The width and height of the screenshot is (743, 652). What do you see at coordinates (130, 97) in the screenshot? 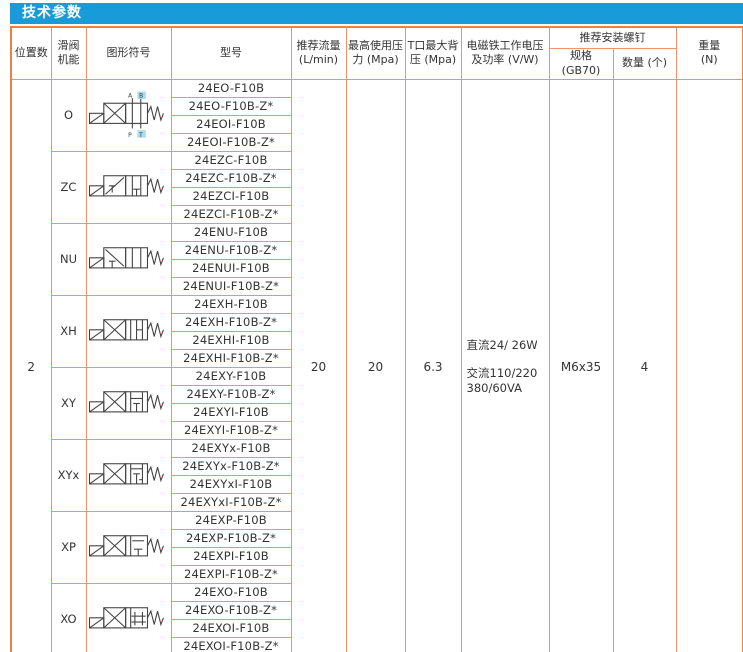
I see `port-a-label: A` at bounding box center [130, 97].